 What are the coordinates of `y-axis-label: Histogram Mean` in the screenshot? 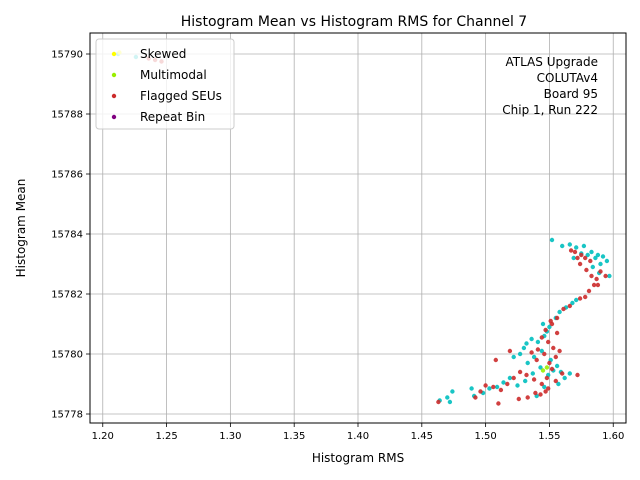 It's located at (21, 228).